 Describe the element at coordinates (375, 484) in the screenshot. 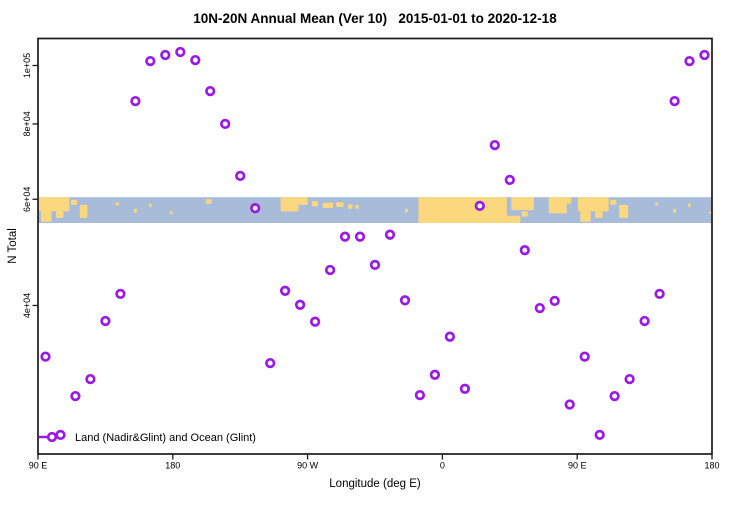

I see `x-axis-title: Longitude (deg E)` at that location.